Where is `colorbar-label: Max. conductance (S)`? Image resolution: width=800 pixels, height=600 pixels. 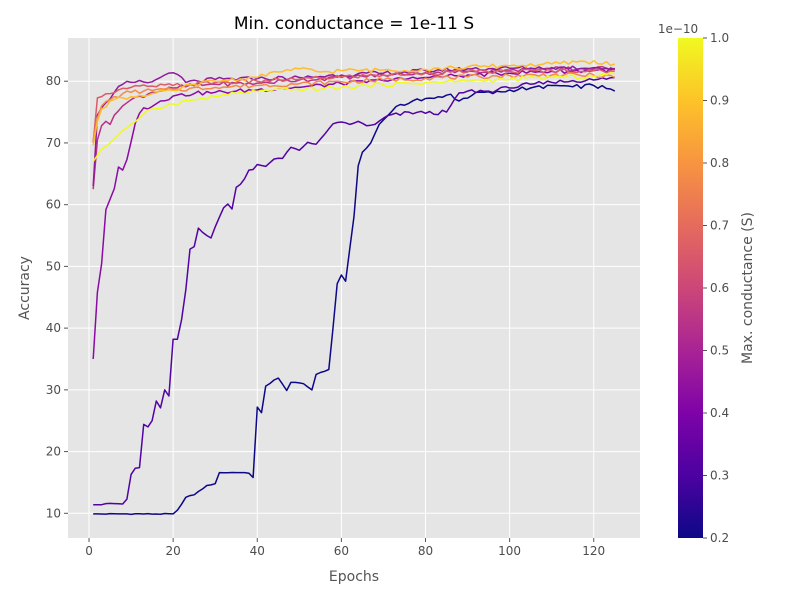 colorbar-label: Max. conductance (S) is located at coordinates (748, 288).